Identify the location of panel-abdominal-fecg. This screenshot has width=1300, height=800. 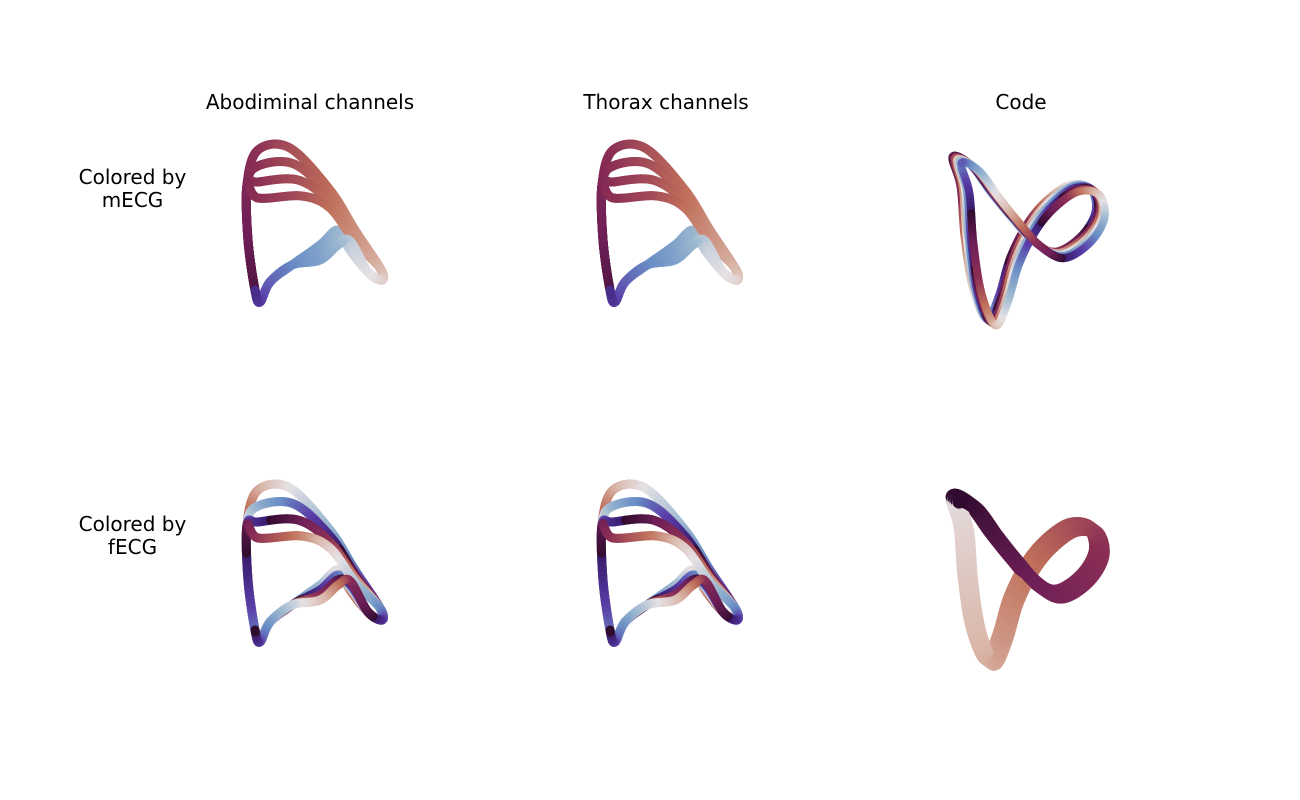
(314, 563).